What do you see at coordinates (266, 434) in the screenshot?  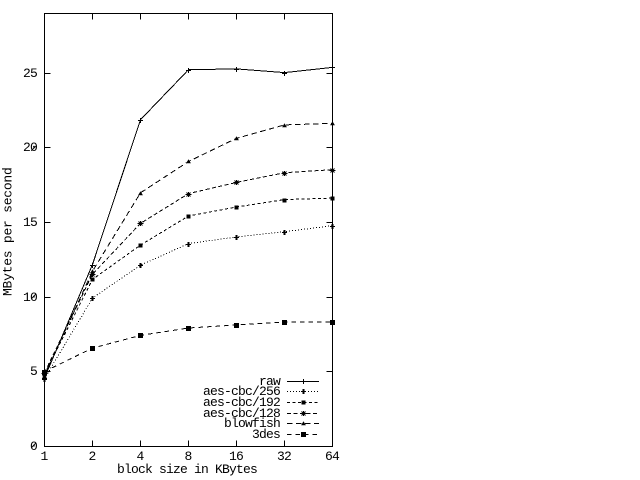 I see `svg-text: 3des` at bounding box center [266, 434].